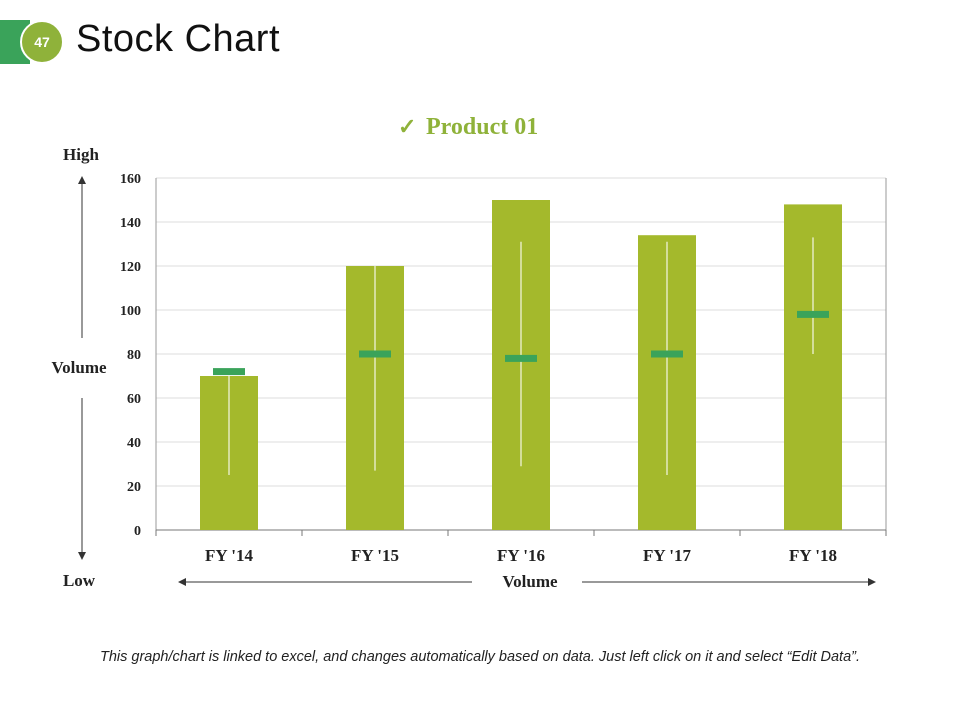 The height and width of the screenshot is (720, 960). I want to click on x-tick-label: FY '15, so click(375, 555).